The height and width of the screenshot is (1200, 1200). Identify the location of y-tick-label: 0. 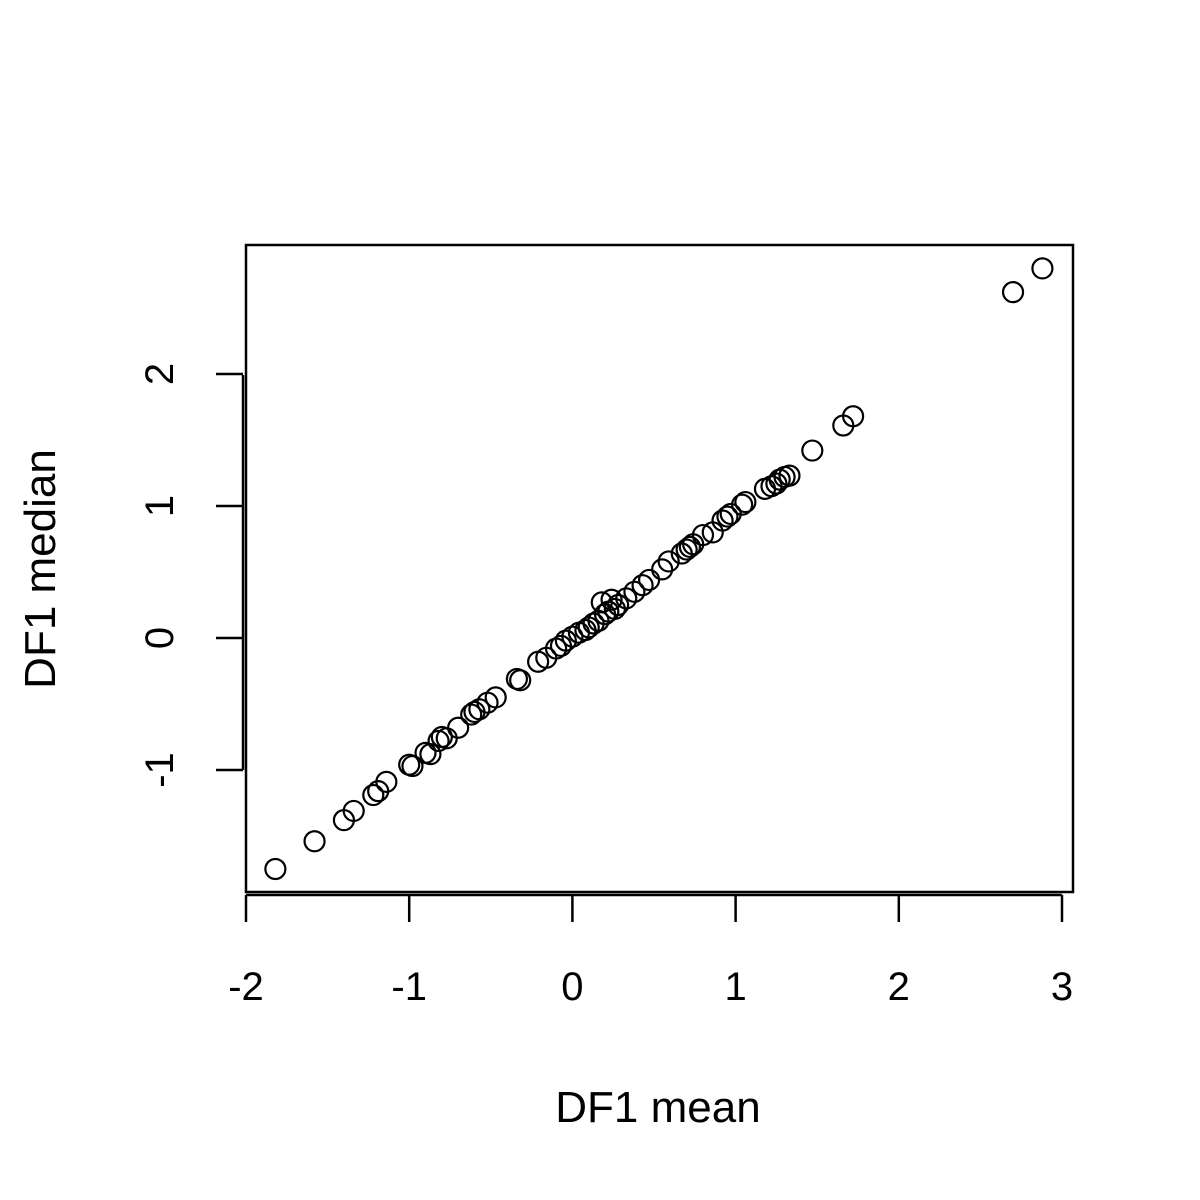
(160, 638).